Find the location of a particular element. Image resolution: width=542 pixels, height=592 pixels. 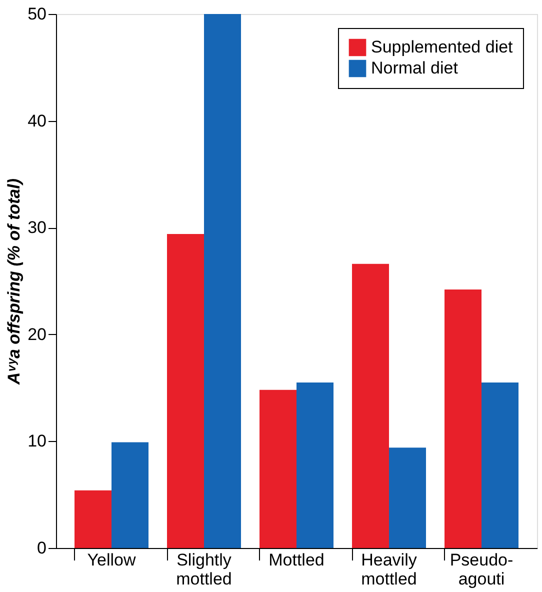

y-axis-title: Aᵛʸa offspring (% of total) is located at coordinates (14, 282).